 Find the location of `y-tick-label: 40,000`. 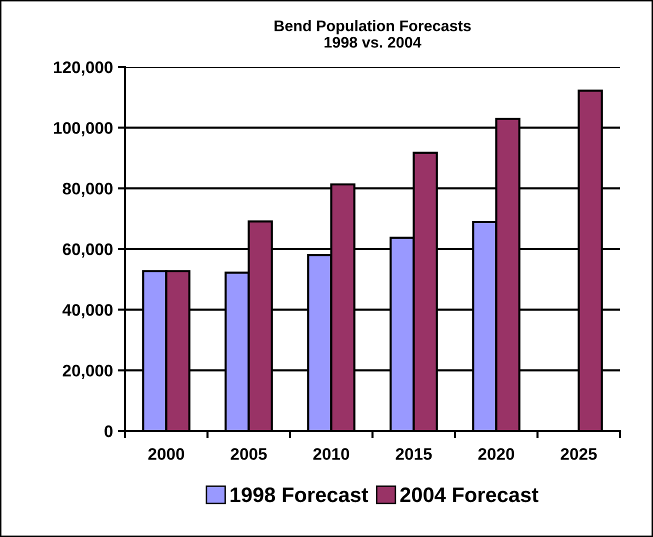

y-tick-label: 40,000 is located at coordinates (87, 311).